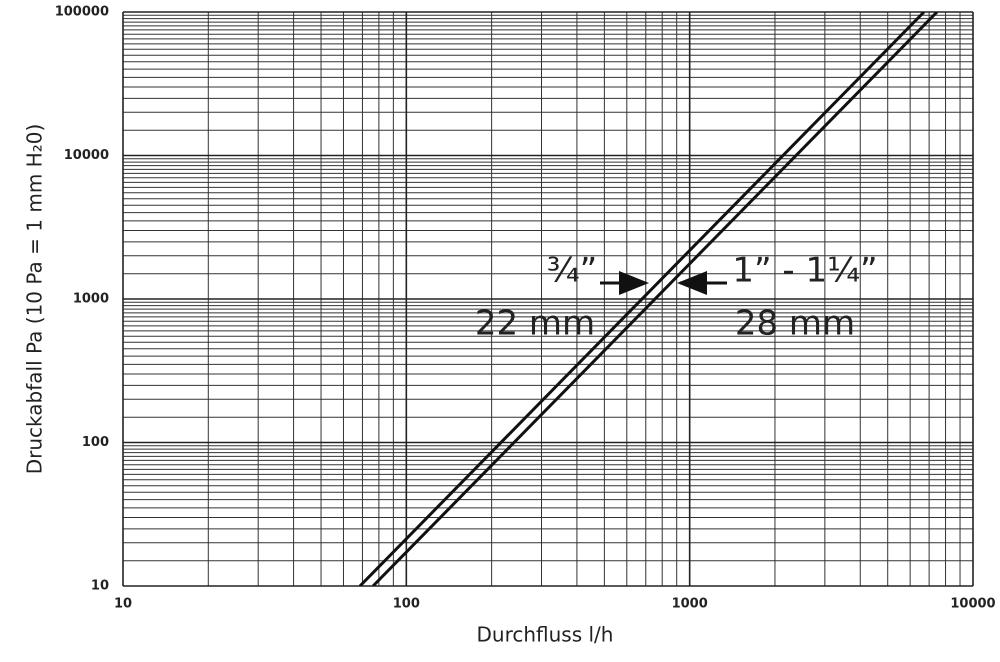  Describe the element at coordinates (795, 324) in the screenshot. I see `annotation: 28 mm` at that location.